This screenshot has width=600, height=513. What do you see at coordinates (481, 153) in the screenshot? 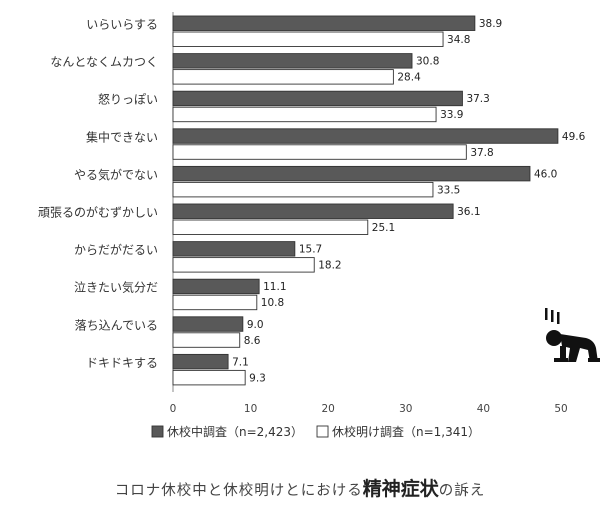
I see `data-label: 37.8` at bounding box center [481, 153].